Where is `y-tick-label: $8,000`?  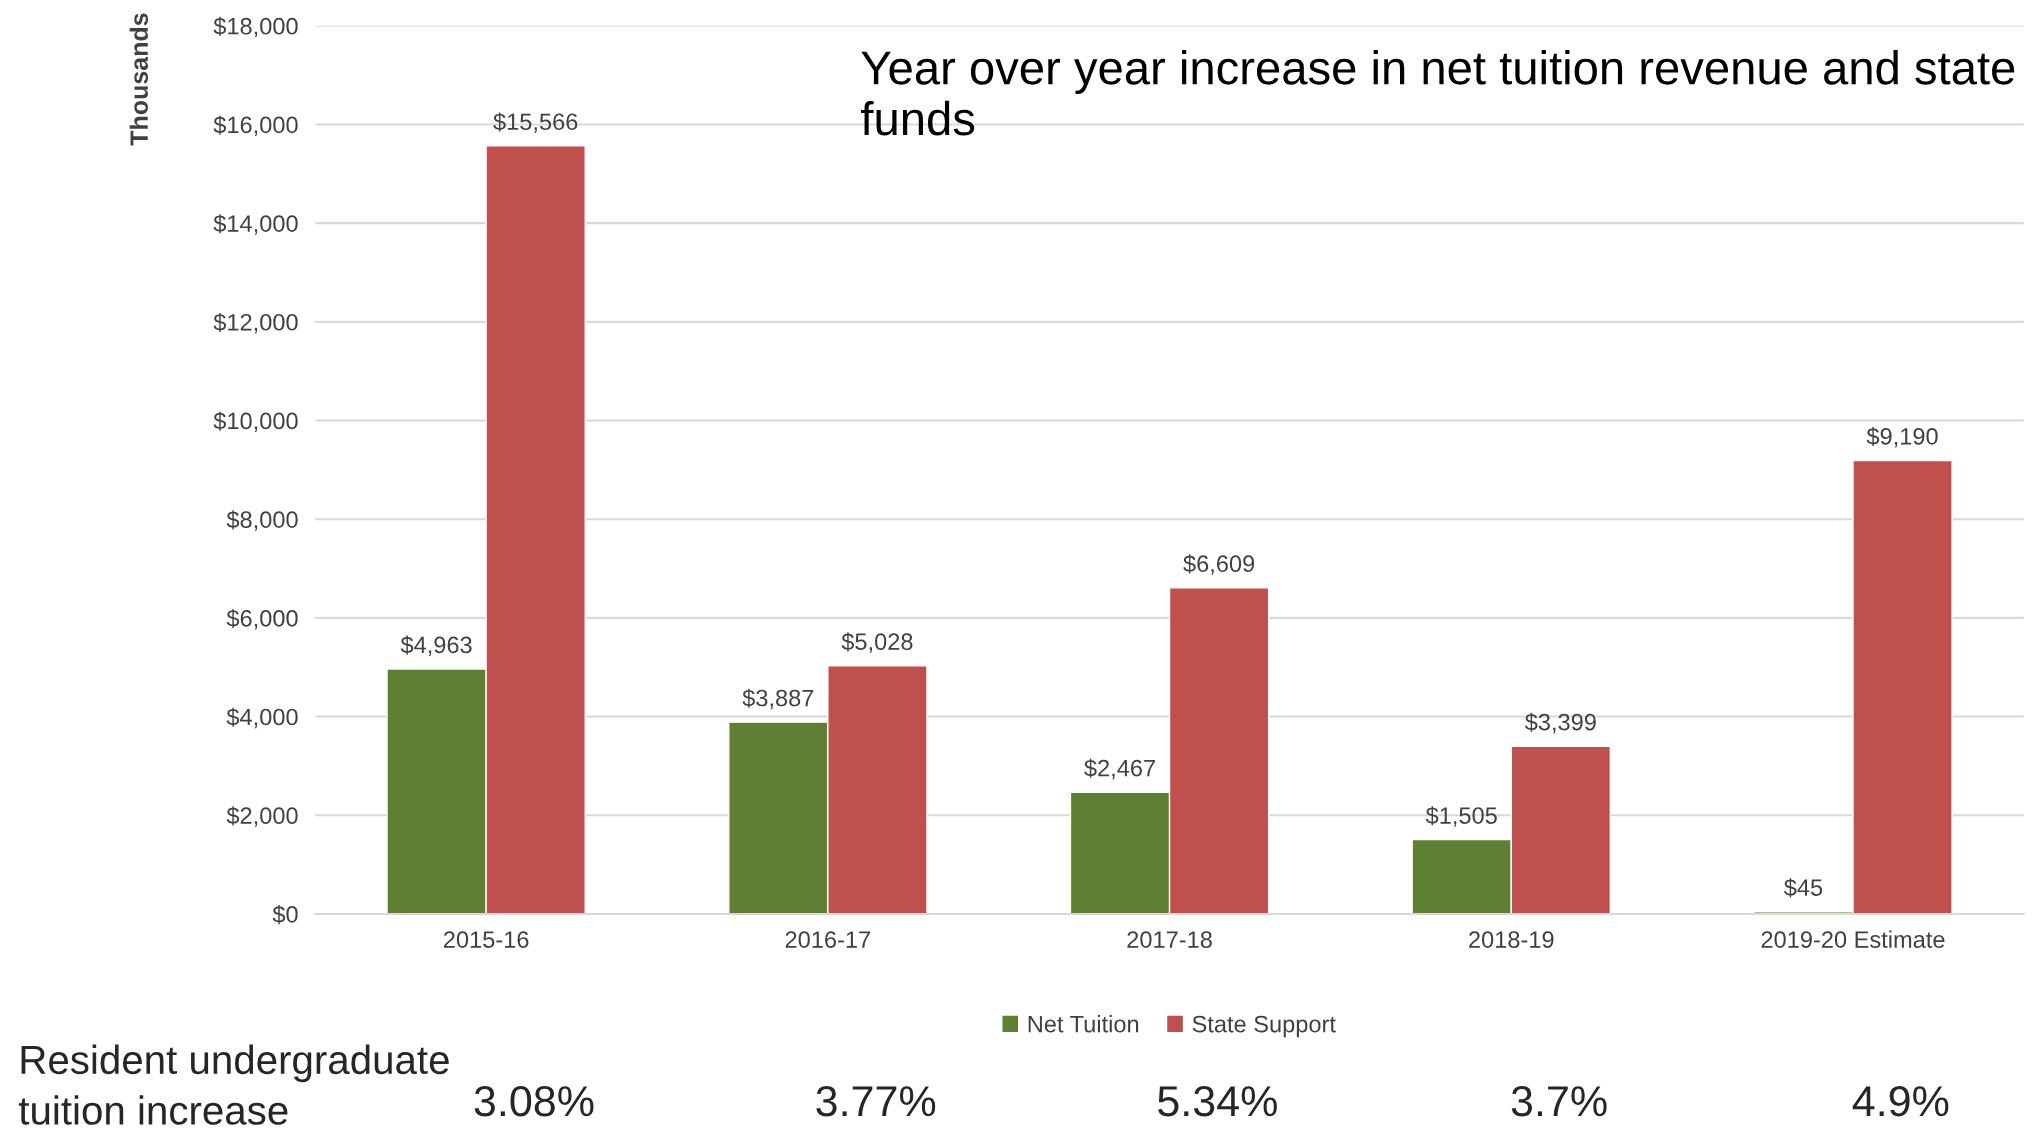 y-tick-label: $8,000 is located at coordinates (262, 520).